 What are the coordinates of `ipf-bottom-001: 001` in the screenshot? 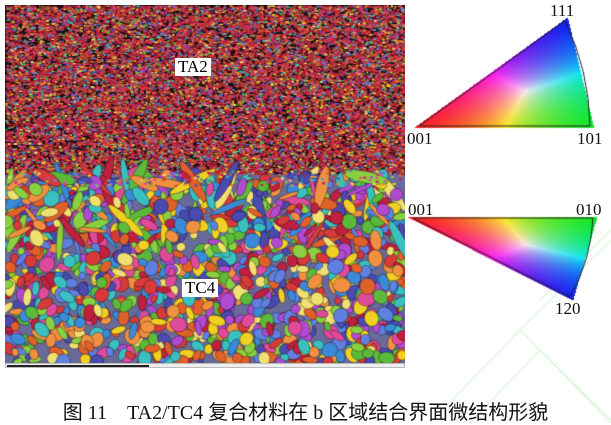 It's located at (421, 209).